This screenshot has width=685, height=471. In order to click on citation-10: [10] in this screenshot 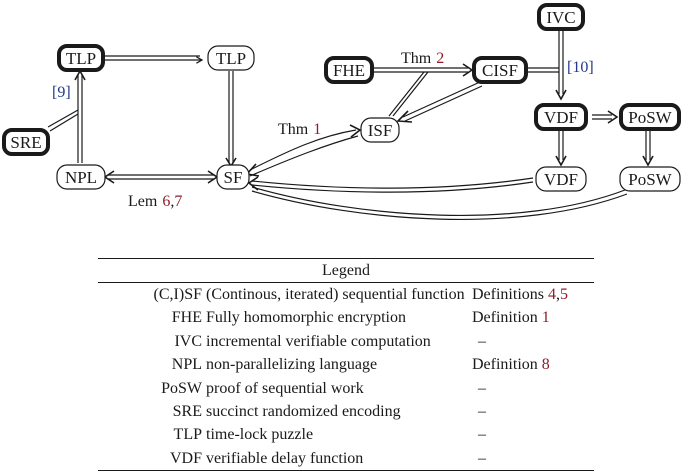, I will do `click(580, 67)`.